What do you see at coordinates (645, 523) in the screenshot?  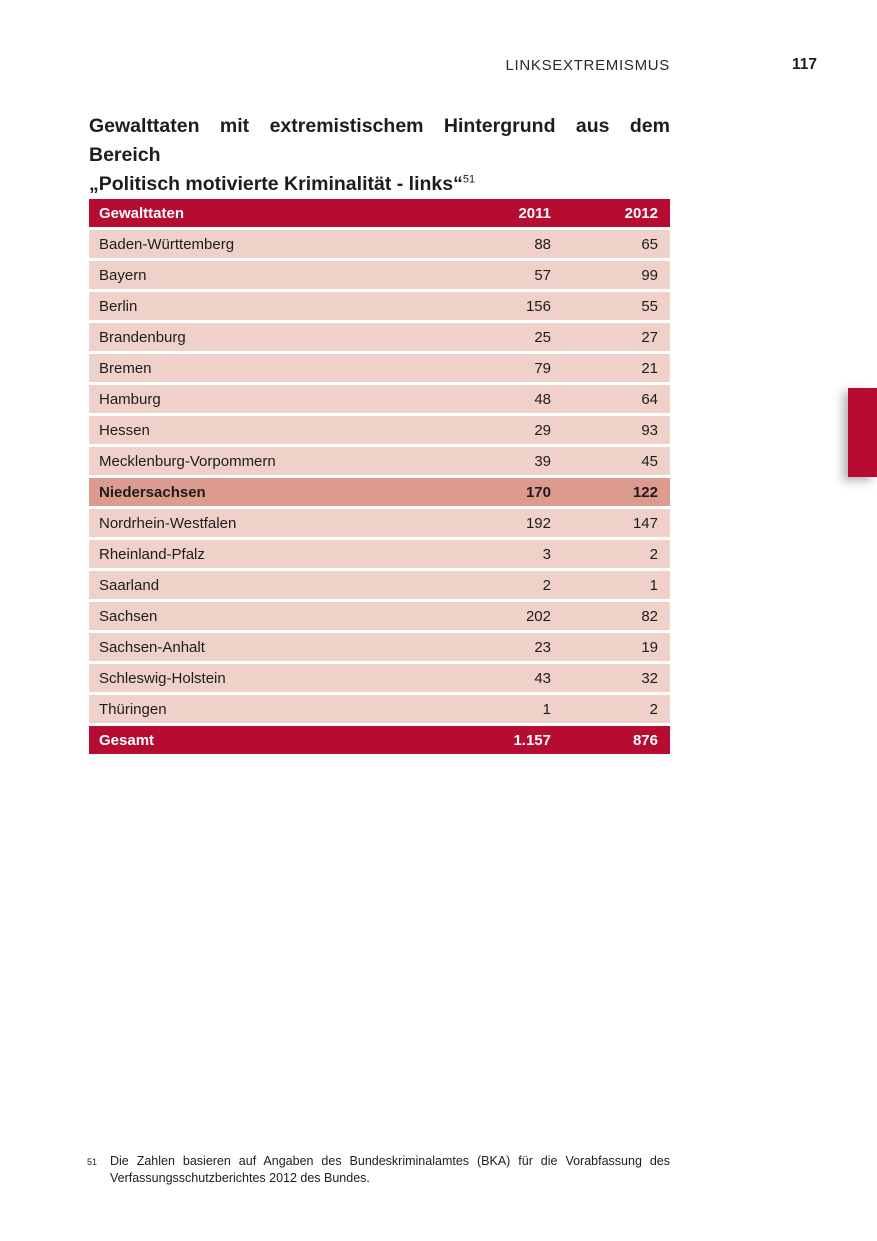 I see `row-value-2012: 147` at bounding box center [645, 523].